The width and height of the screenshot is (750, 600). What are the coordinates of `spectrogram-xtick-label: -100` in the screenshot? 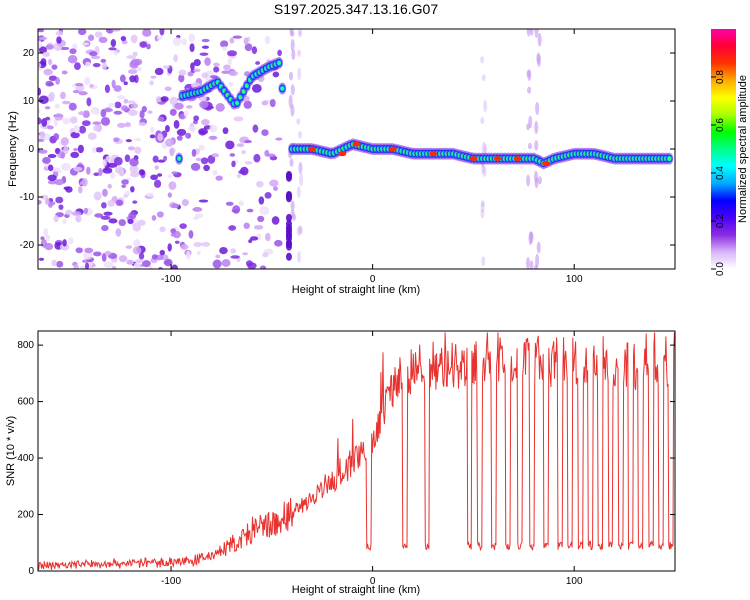 It's located at (171, 279).